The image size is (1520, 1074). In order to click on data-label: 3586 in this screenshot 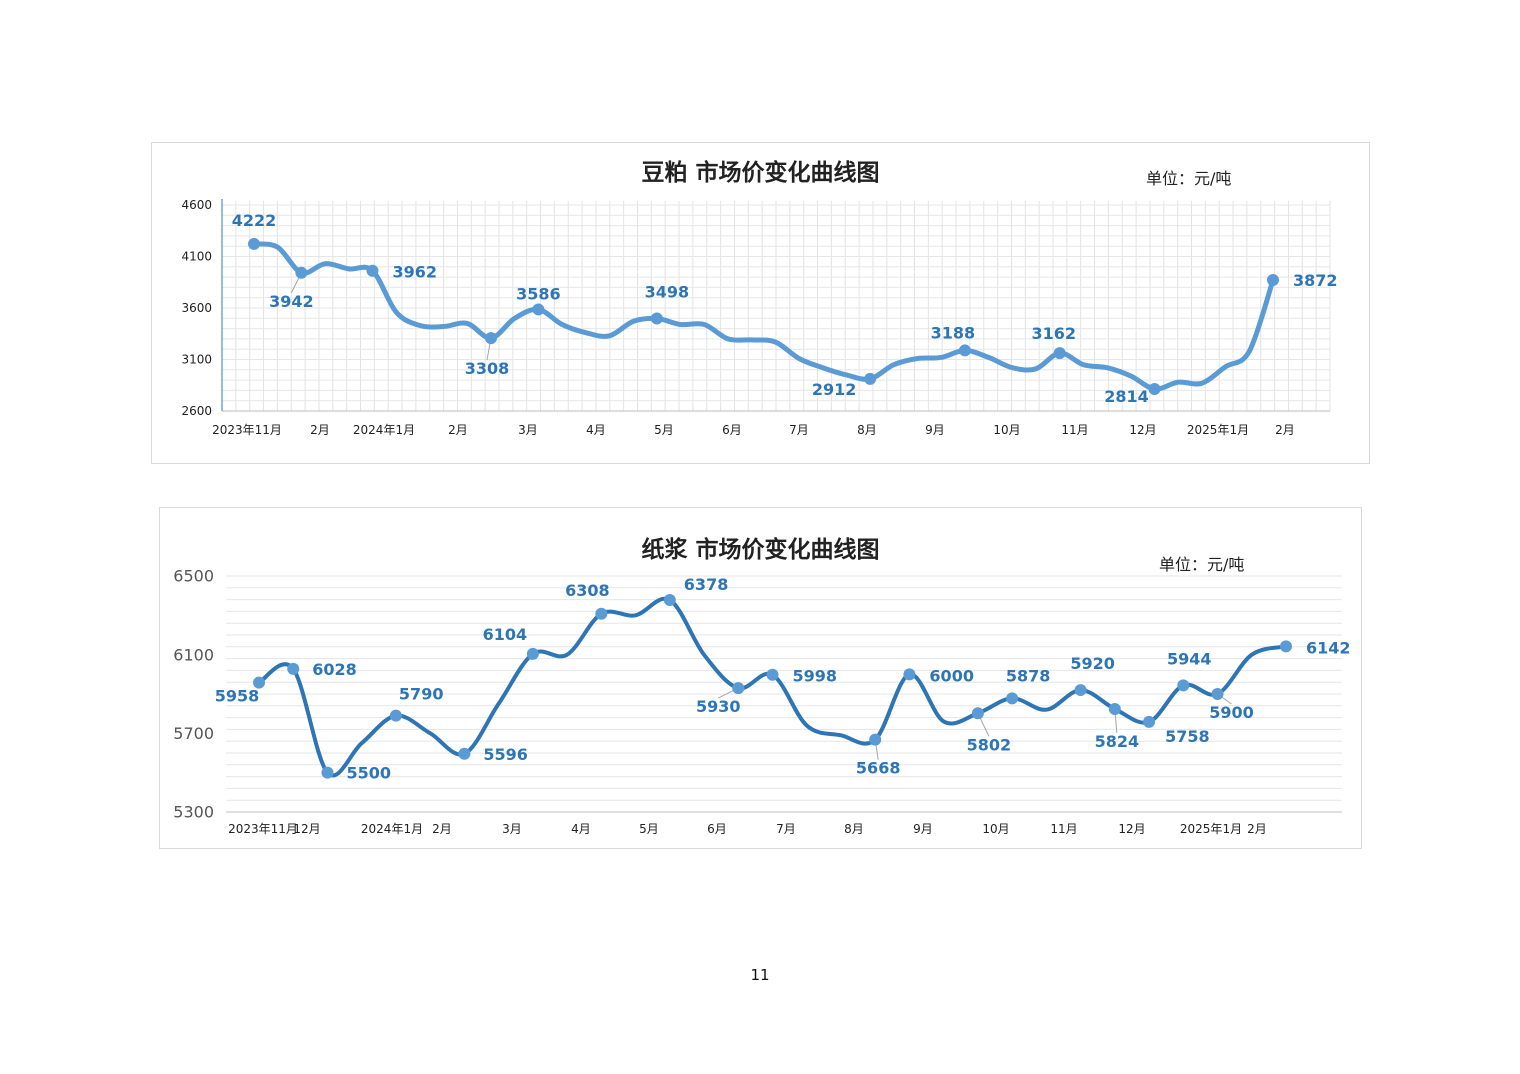, I will do `click(538, 293)`.